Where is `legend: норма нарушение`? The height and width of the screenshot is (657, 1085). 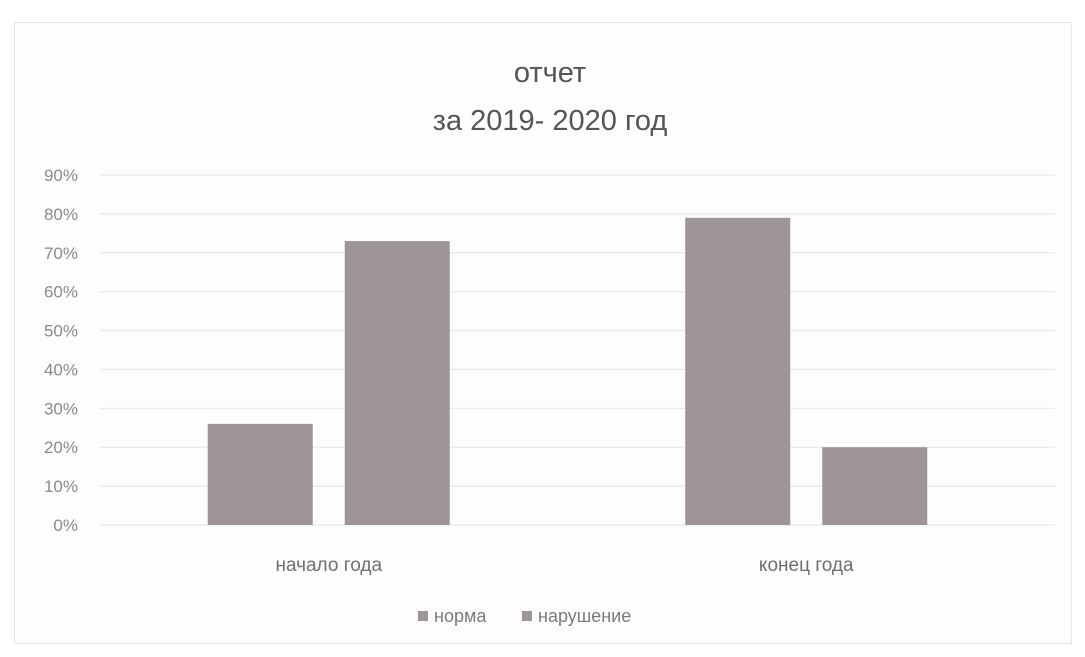
legend: норма нарушение is located at coordinates (524, 616).